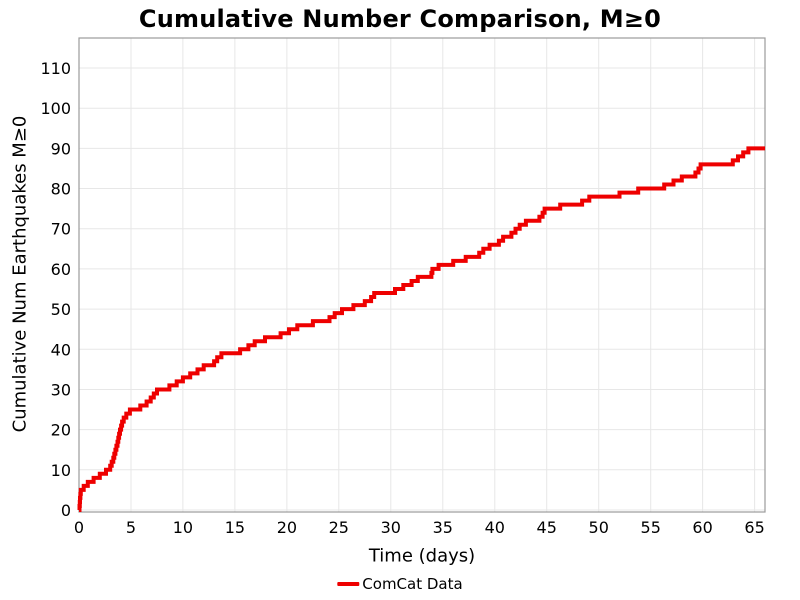  I want to click on y-tick-label: 40, so click(61, 349).